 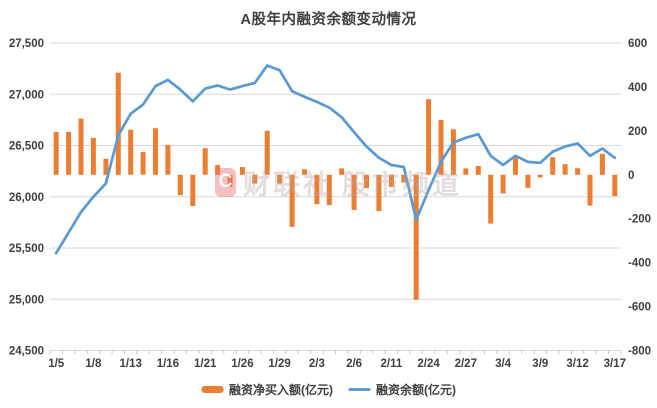 What do you see at coordinates (354, 364) in the screenshot?
I see `x-axis-label: 2/6` at bounding box center [354, 364].